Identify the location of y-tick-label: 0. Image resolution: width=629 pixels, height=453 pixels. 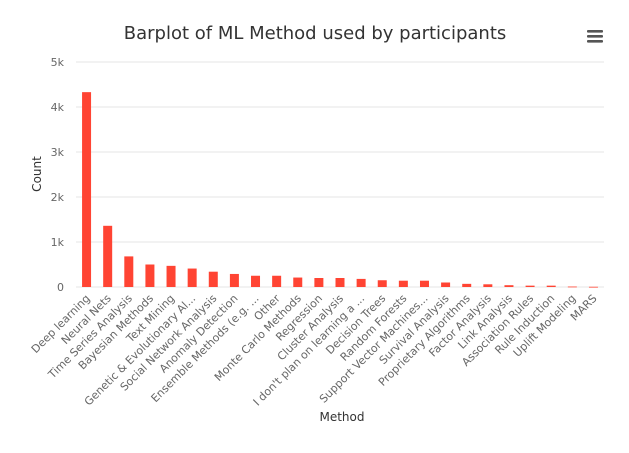
(60, 287).